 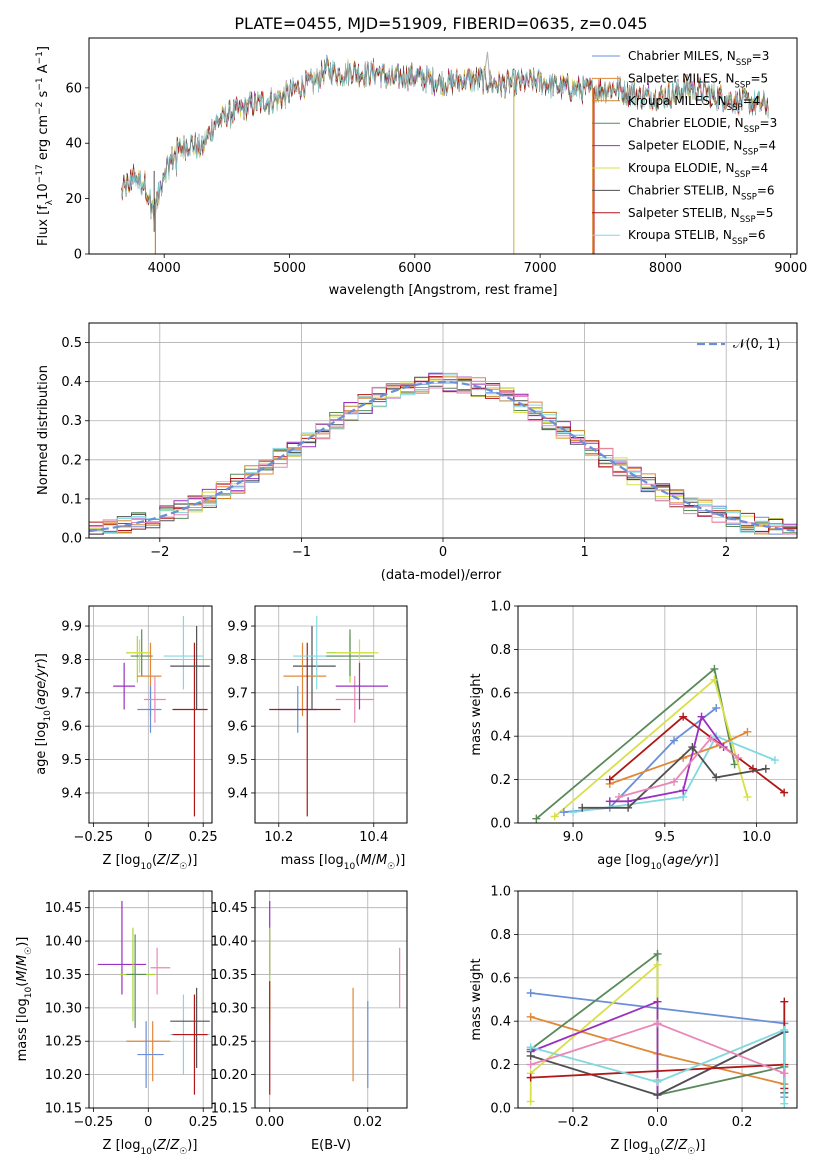 What do you see at coordinates (183, 1152) in the screenshot?
I see `label-part: ☉` at bounding box center [183, 1152].